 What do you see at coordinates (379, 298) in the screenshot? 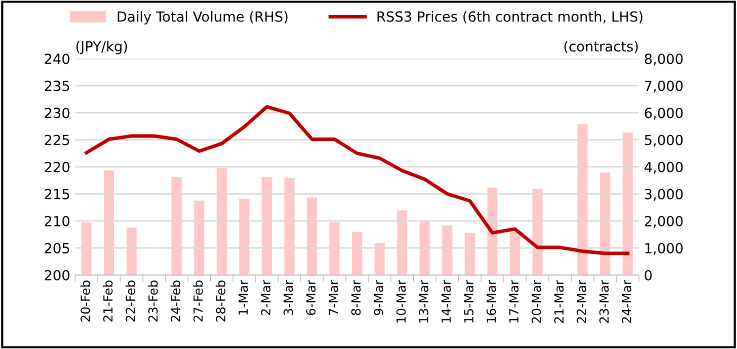
I see `x-tick-label: 9-Mar` at bounding box center [379, 298].